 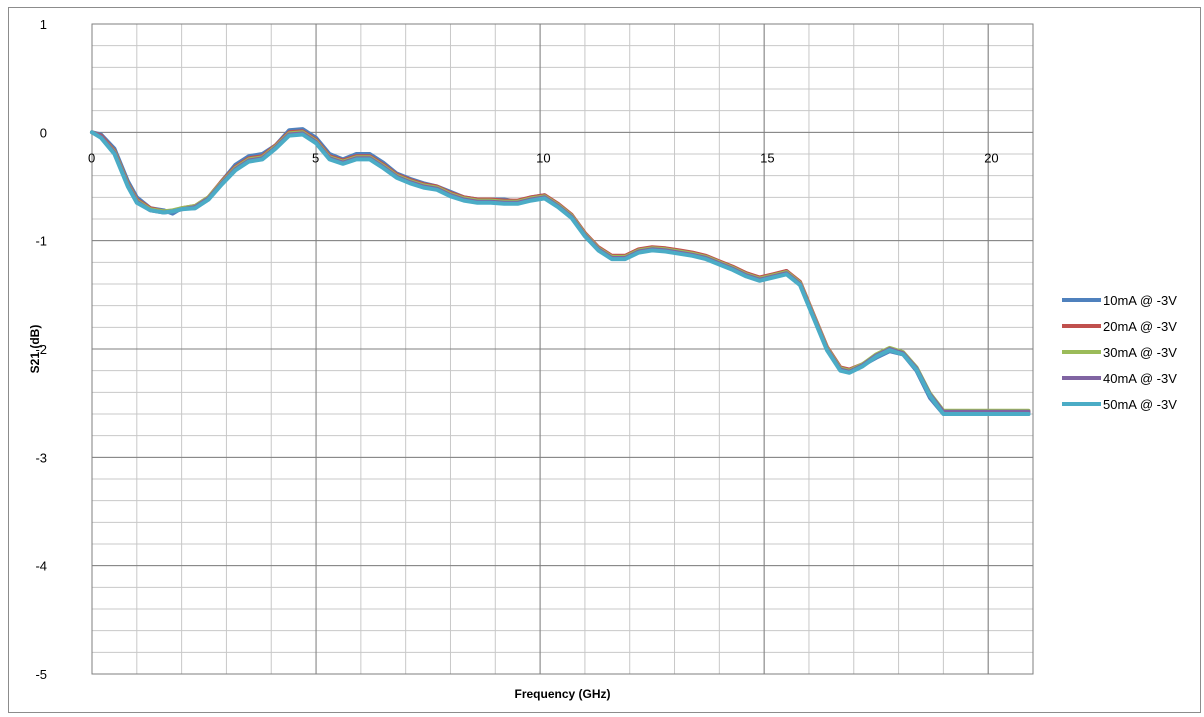 What do you see at coordinates (43, 24) in the screenshot?
I see `y-tick-label: 1` at bounding box center [43, 24].